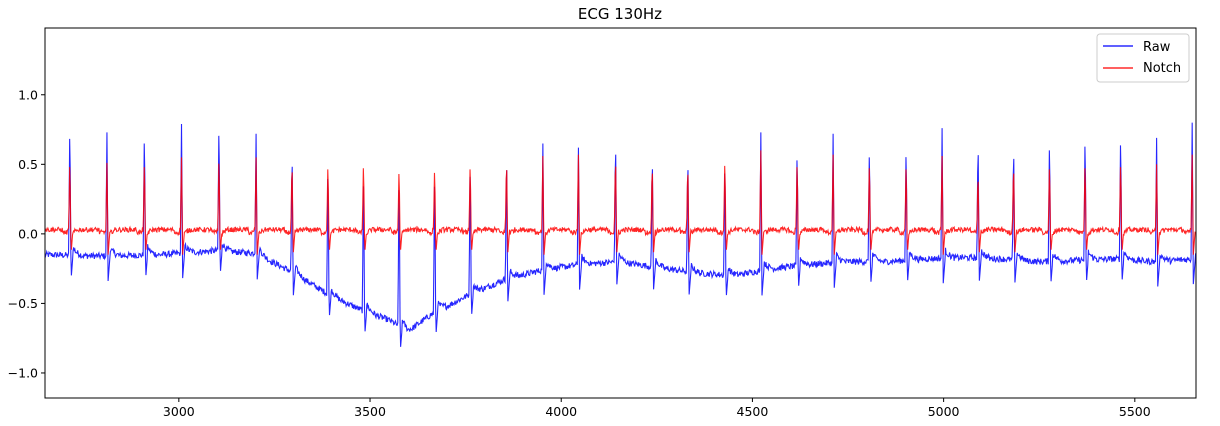  I want to click on y-tick-label: −1.0, so click(23, 372).